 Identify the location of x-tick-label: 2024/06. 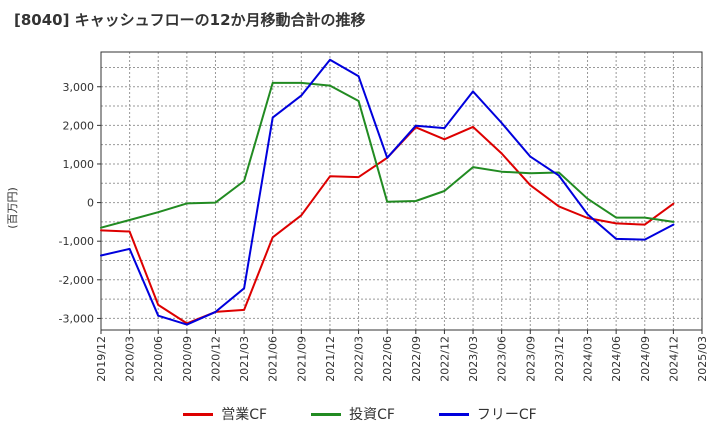
(616, 359).